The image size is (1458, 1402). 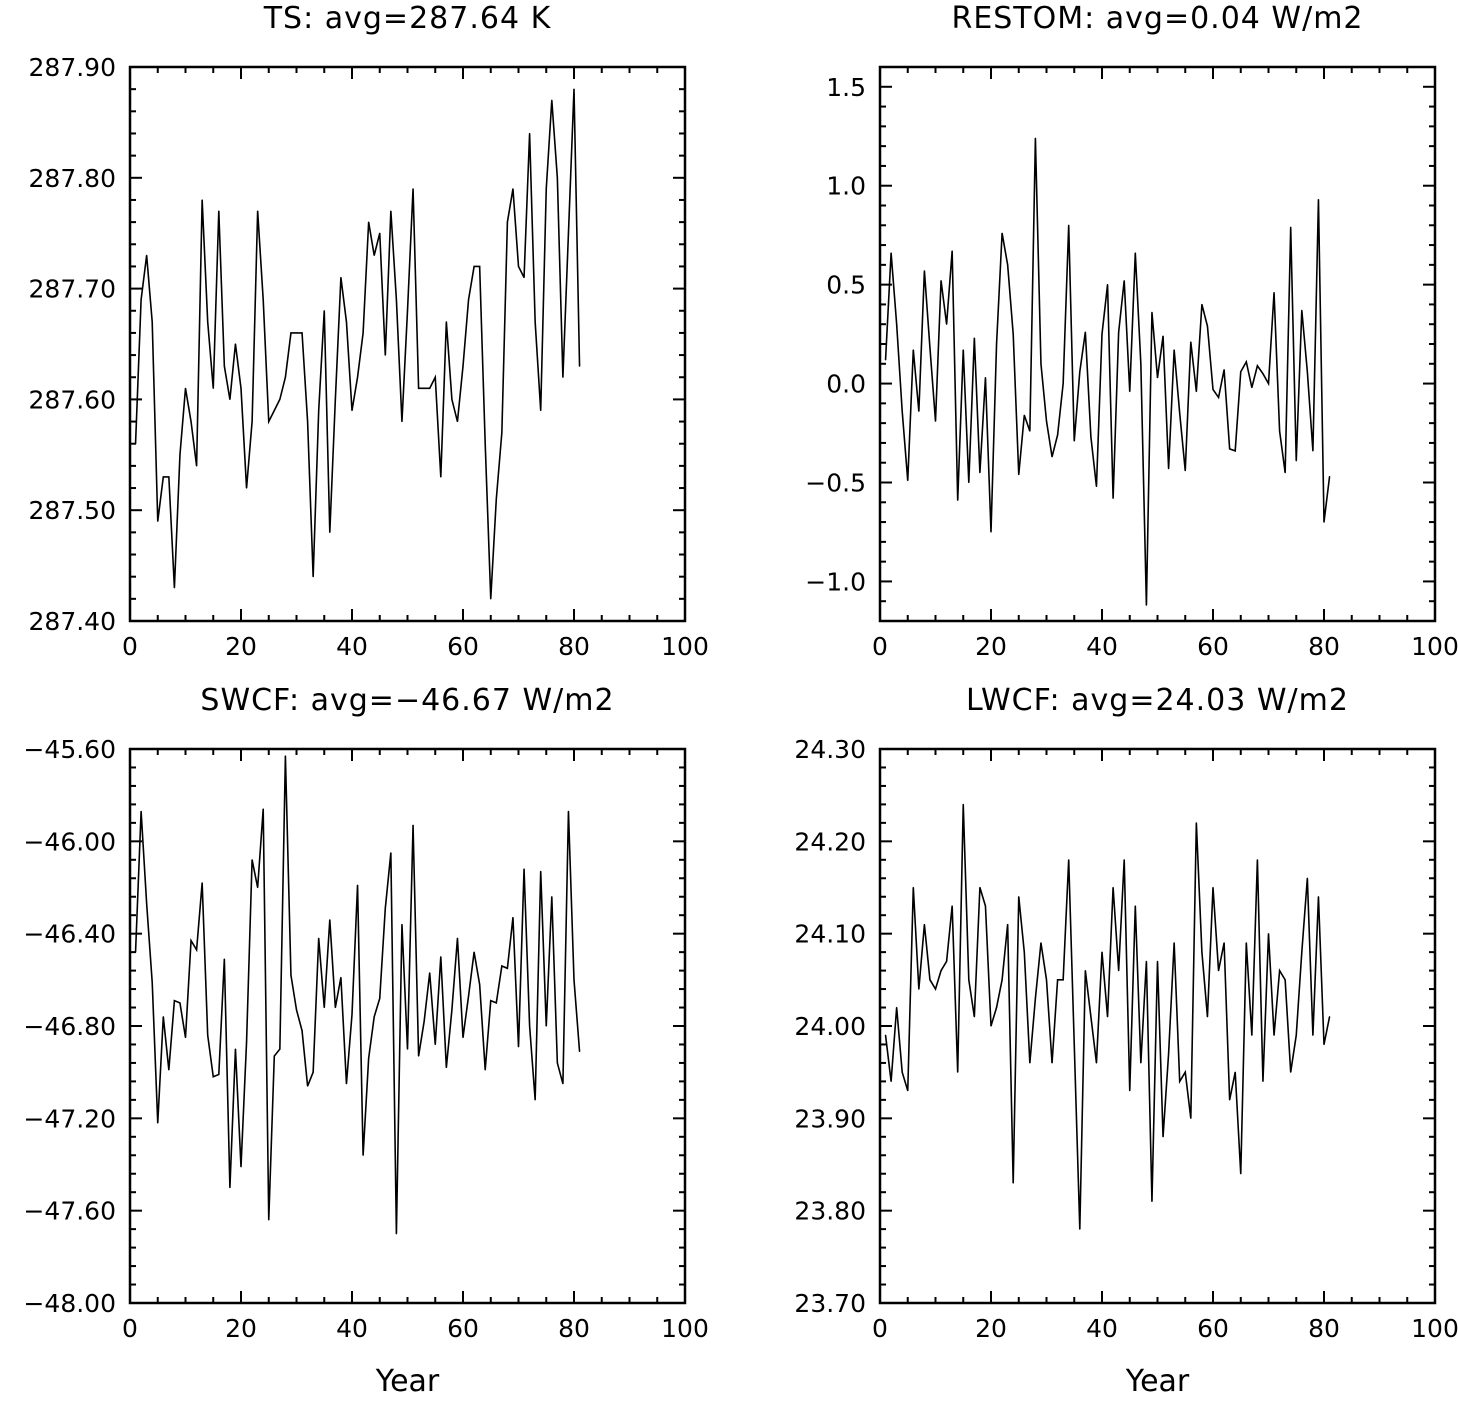 I want to click on x-tick-label: 80, so click(x=574, y=646).